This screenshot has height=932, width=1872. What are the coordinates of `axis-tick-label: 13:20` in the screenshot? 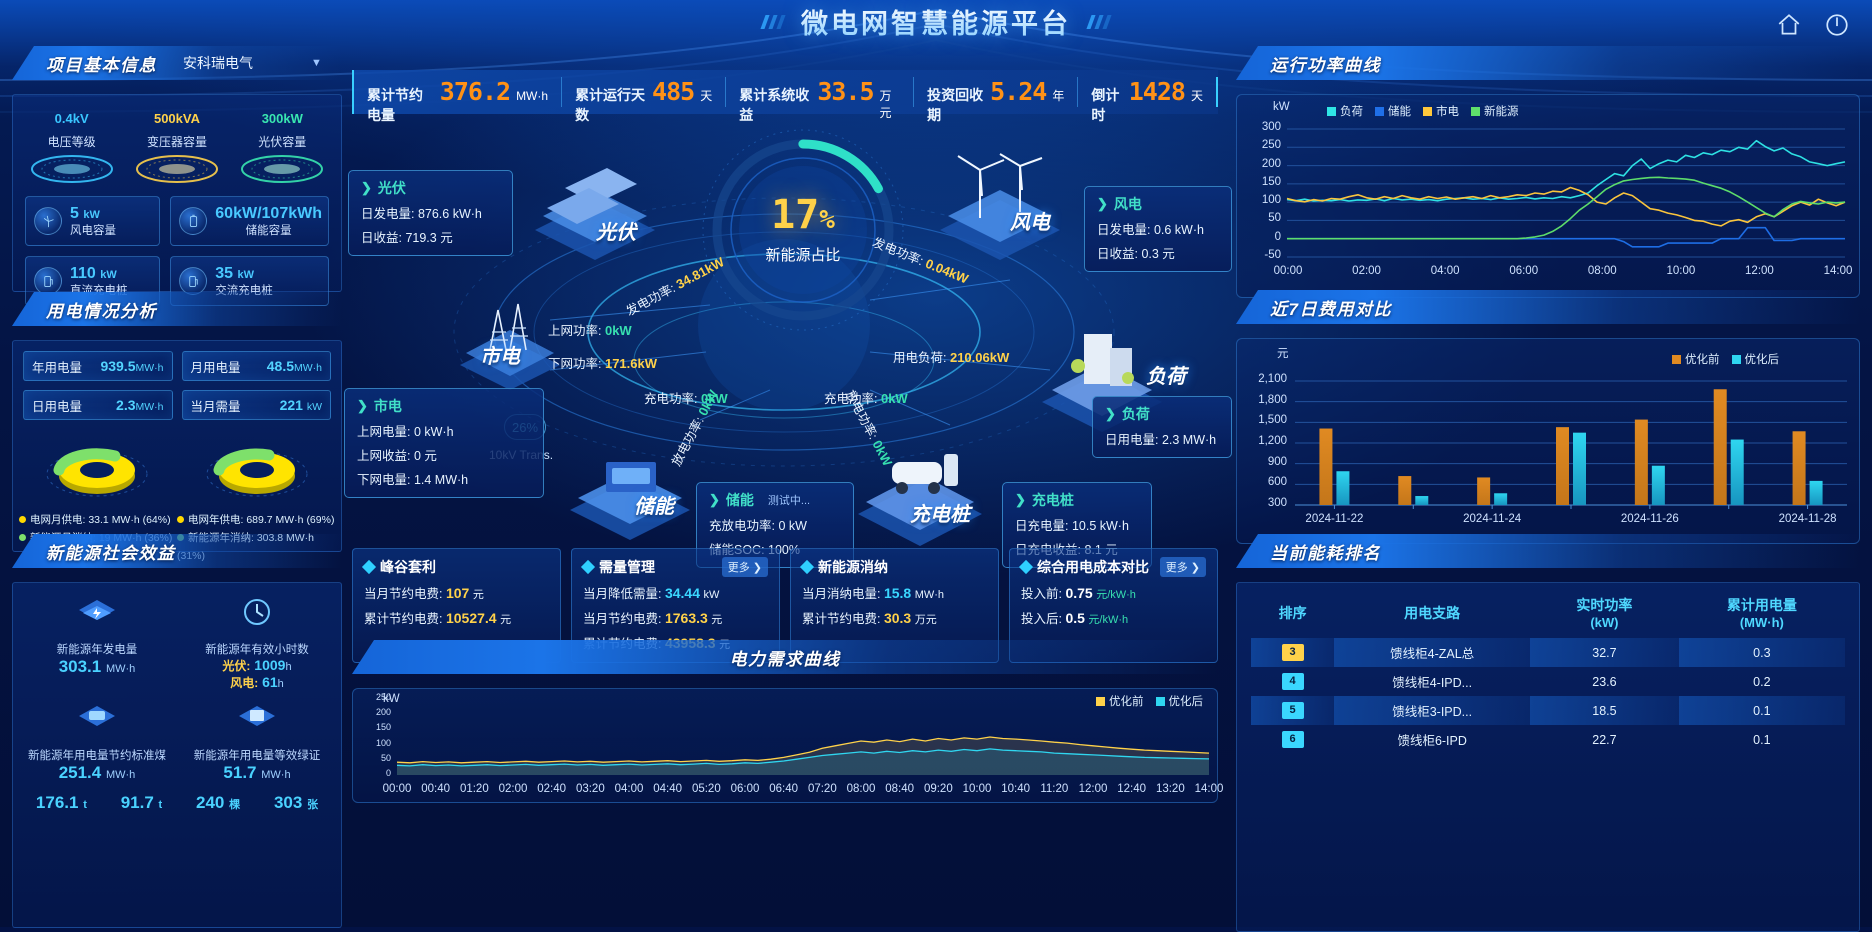 It's located at (1170, 789).